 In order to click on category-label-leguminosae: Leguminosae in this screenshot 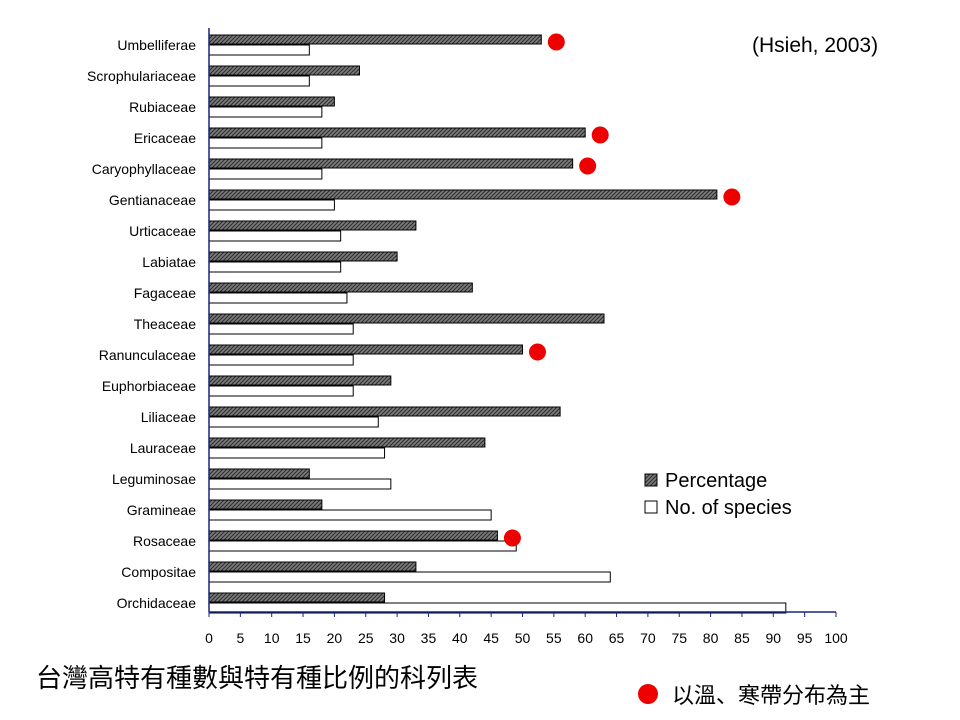, I will do `click(154, 479)`.